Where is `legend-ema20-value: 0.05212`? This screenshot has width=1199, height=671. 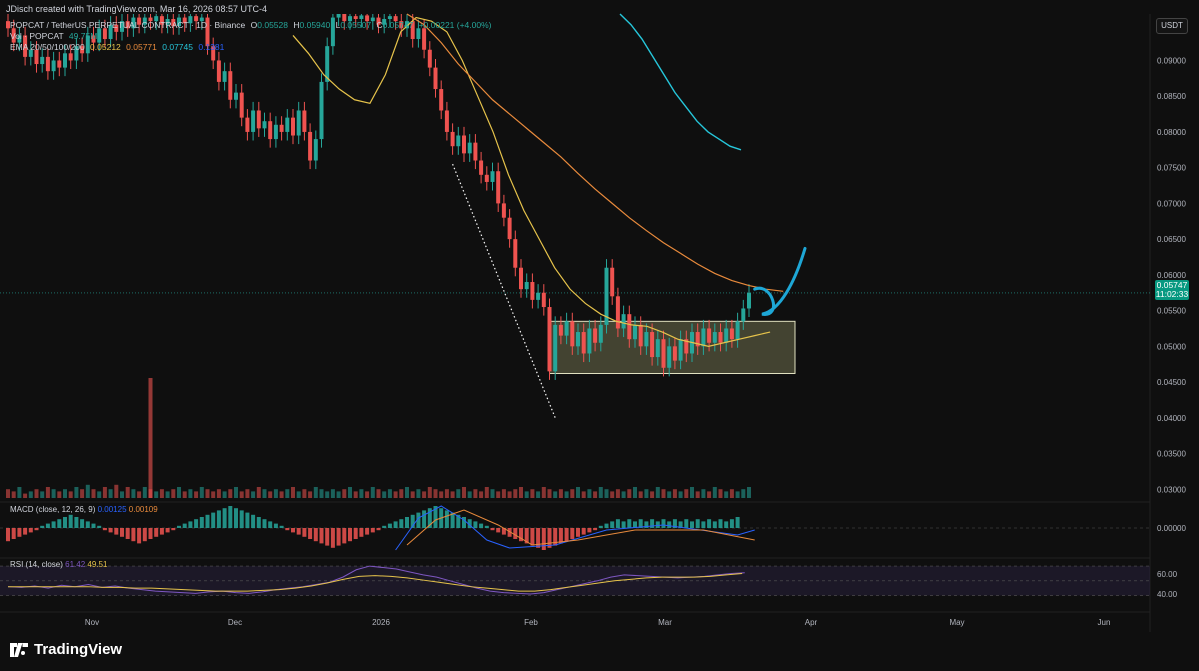 legend-ema20-value: 0.05212 is located at coordinates (105, 47).